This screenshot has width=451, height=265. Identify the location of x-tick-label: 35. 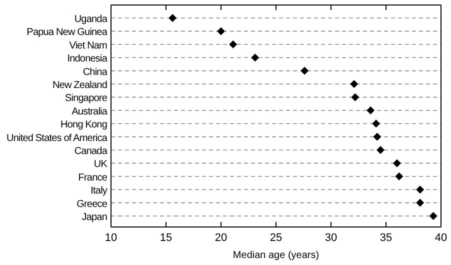
(386, 238).